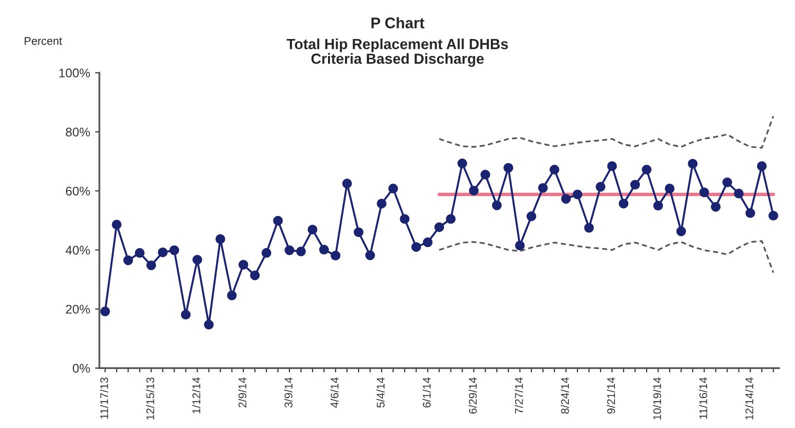 Image resolution: width=795 pixels, height=428 pixels. Describe the element at coordinates (288, 392) in the screenshot. I see `x-tick-label: 3/9/14` at that location.